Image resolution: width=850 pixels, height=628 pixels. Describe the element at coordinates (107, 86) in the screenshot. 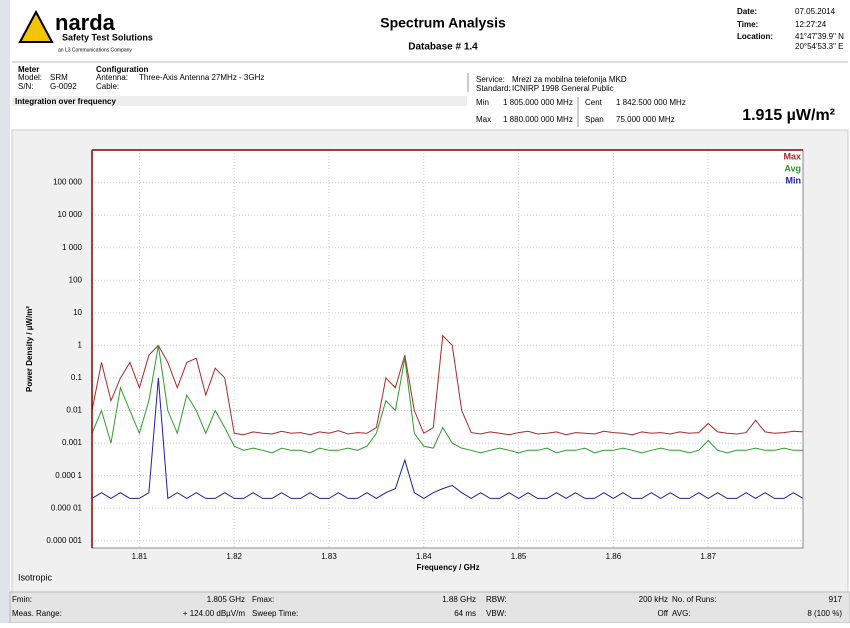

I see `cable-label: Cable:` at that location.